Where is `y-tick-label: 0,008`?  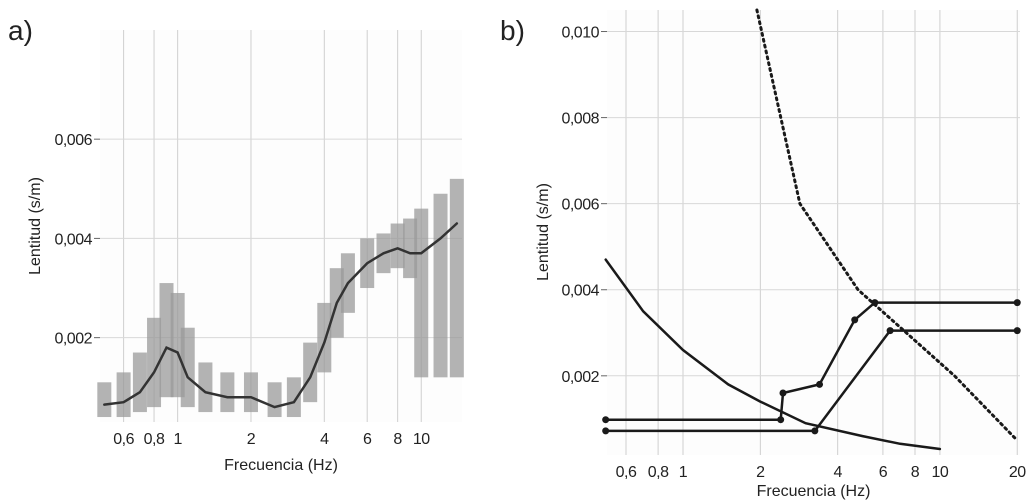 y-tick-label: 0,008 is located at coordinates (580, 119).